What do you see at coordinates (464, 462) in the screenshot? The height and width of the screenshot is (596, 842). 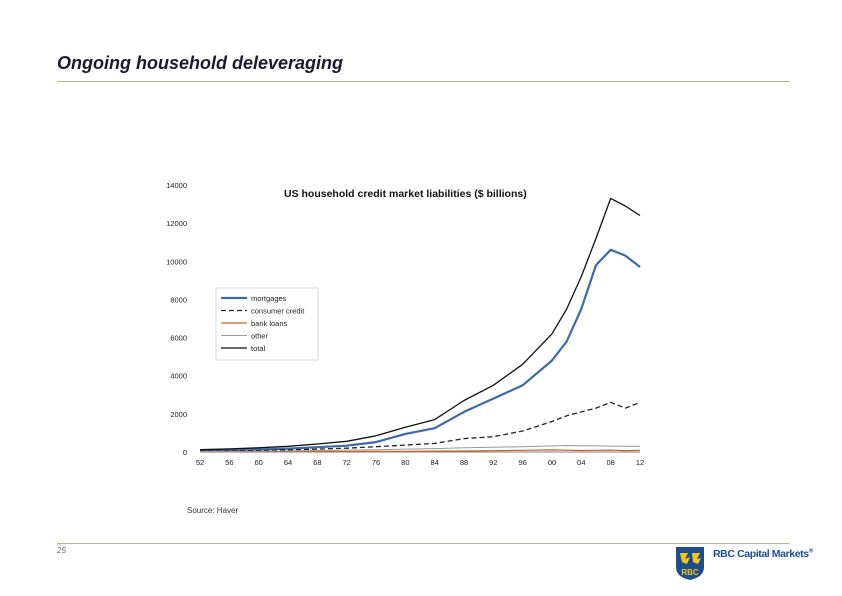 I see `x-tick-label: 88` at bounding box center [464, 462].